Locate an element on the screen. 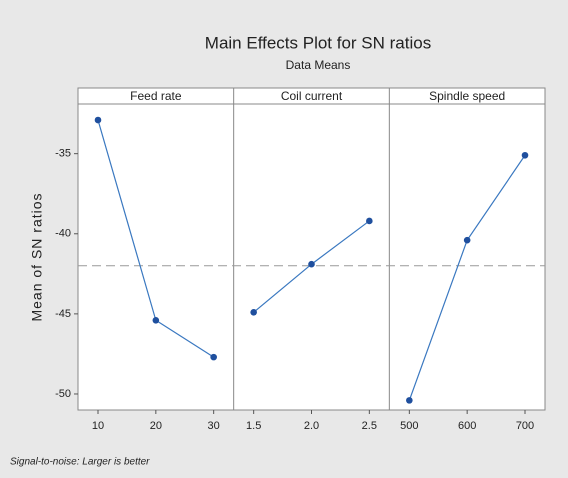  x-tick-label: 20 is located at coordinates (156, 426).